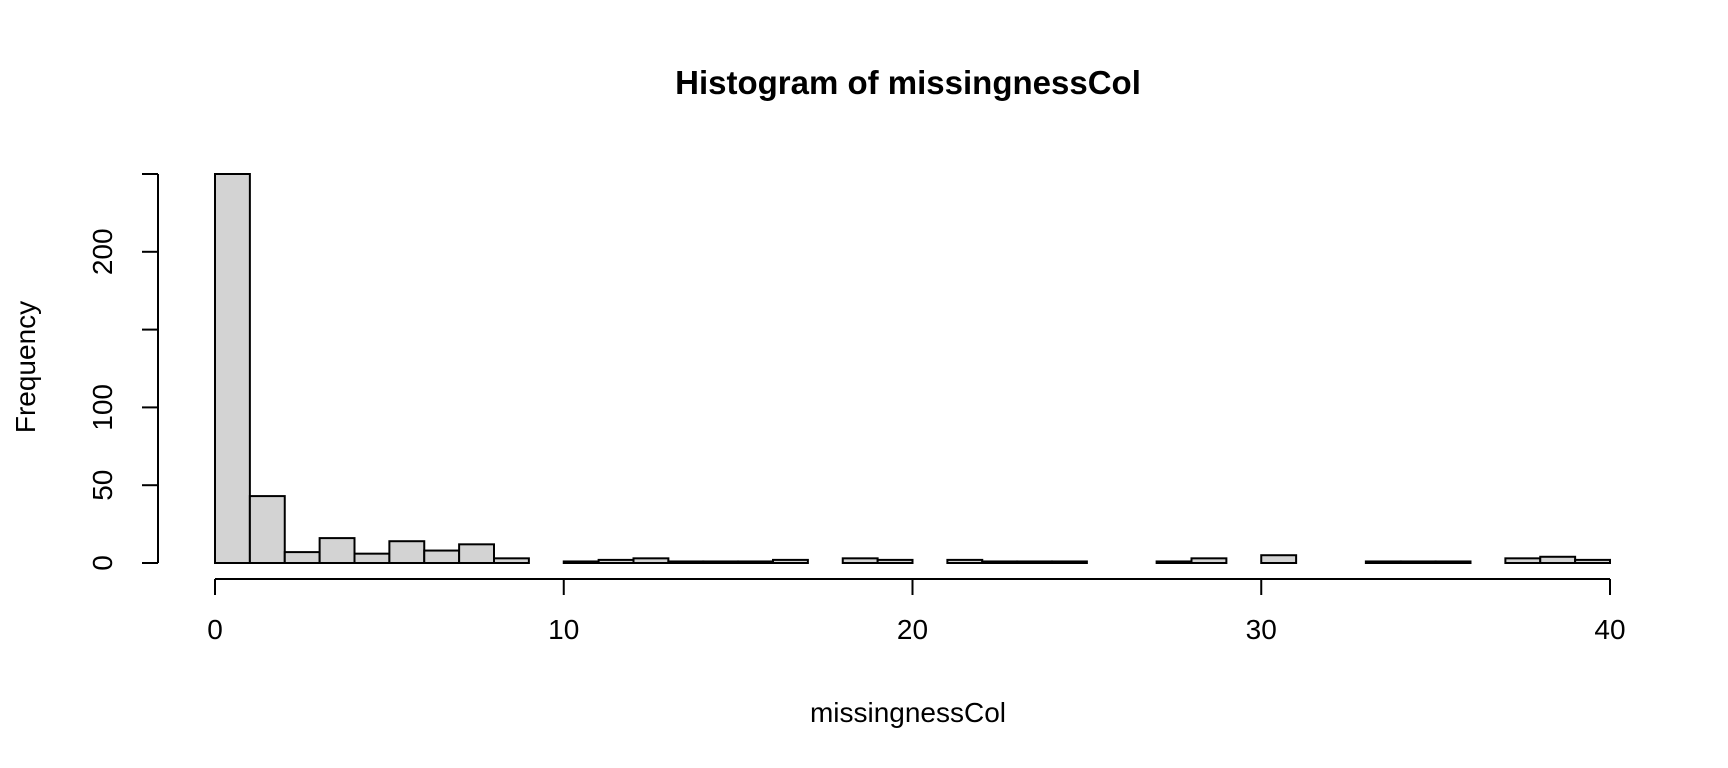 This screenshot has height=768, width=1728. Describe the element at coordinates (916, 611) in the screenshot. I see `x-axis: 0 10 20 30 40` at that location.